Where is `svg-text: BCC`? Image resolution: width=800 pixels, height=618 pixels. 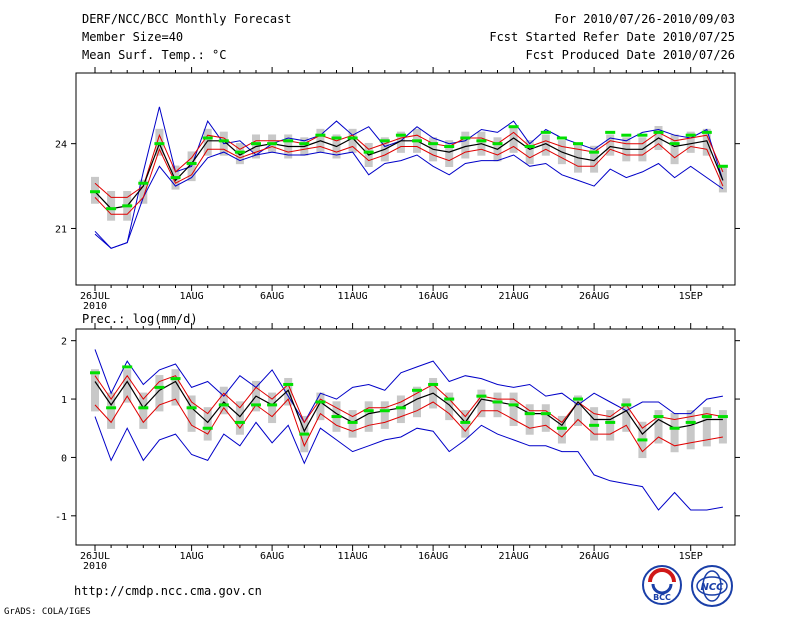 svg-text: BCC is located at coordinates (662, 597).